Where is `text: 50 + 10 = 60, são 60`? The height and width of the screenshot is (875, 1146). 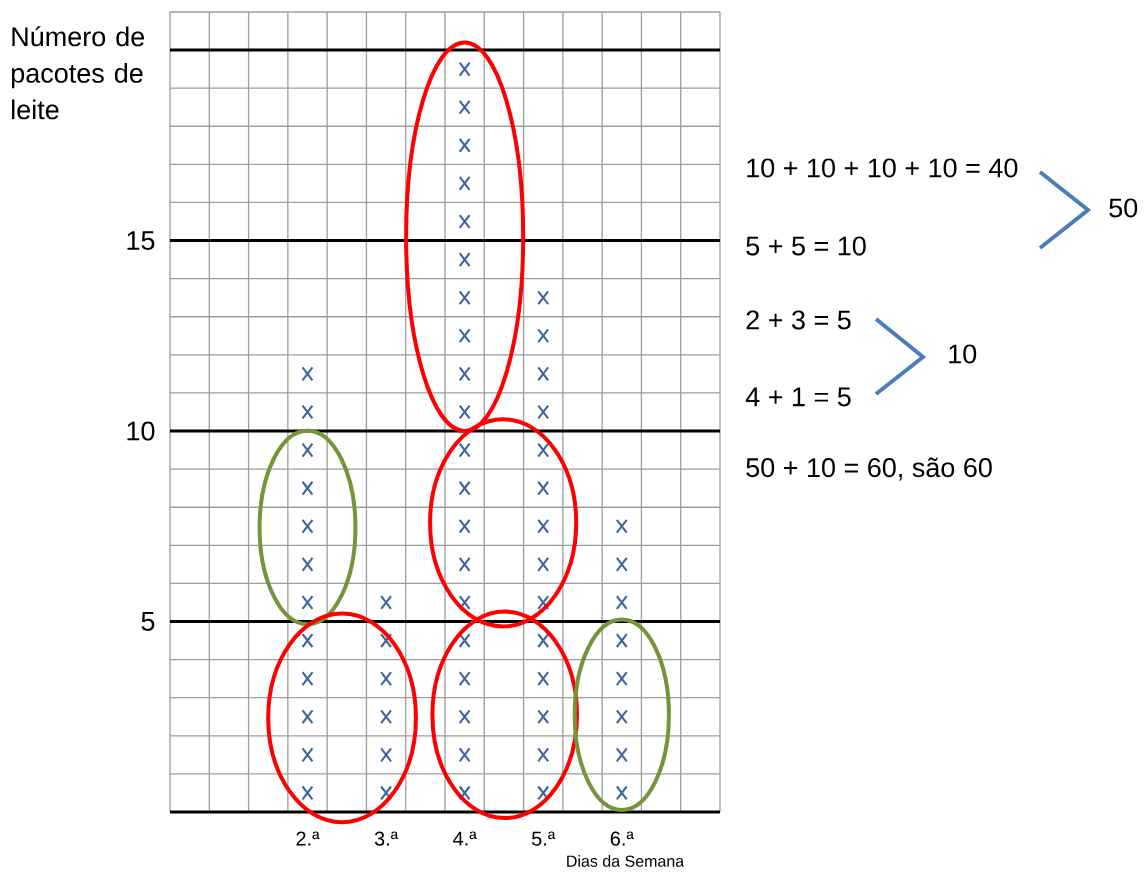
text: 50 + 10 = 60, são 60 is located at coordinates (869, 469).